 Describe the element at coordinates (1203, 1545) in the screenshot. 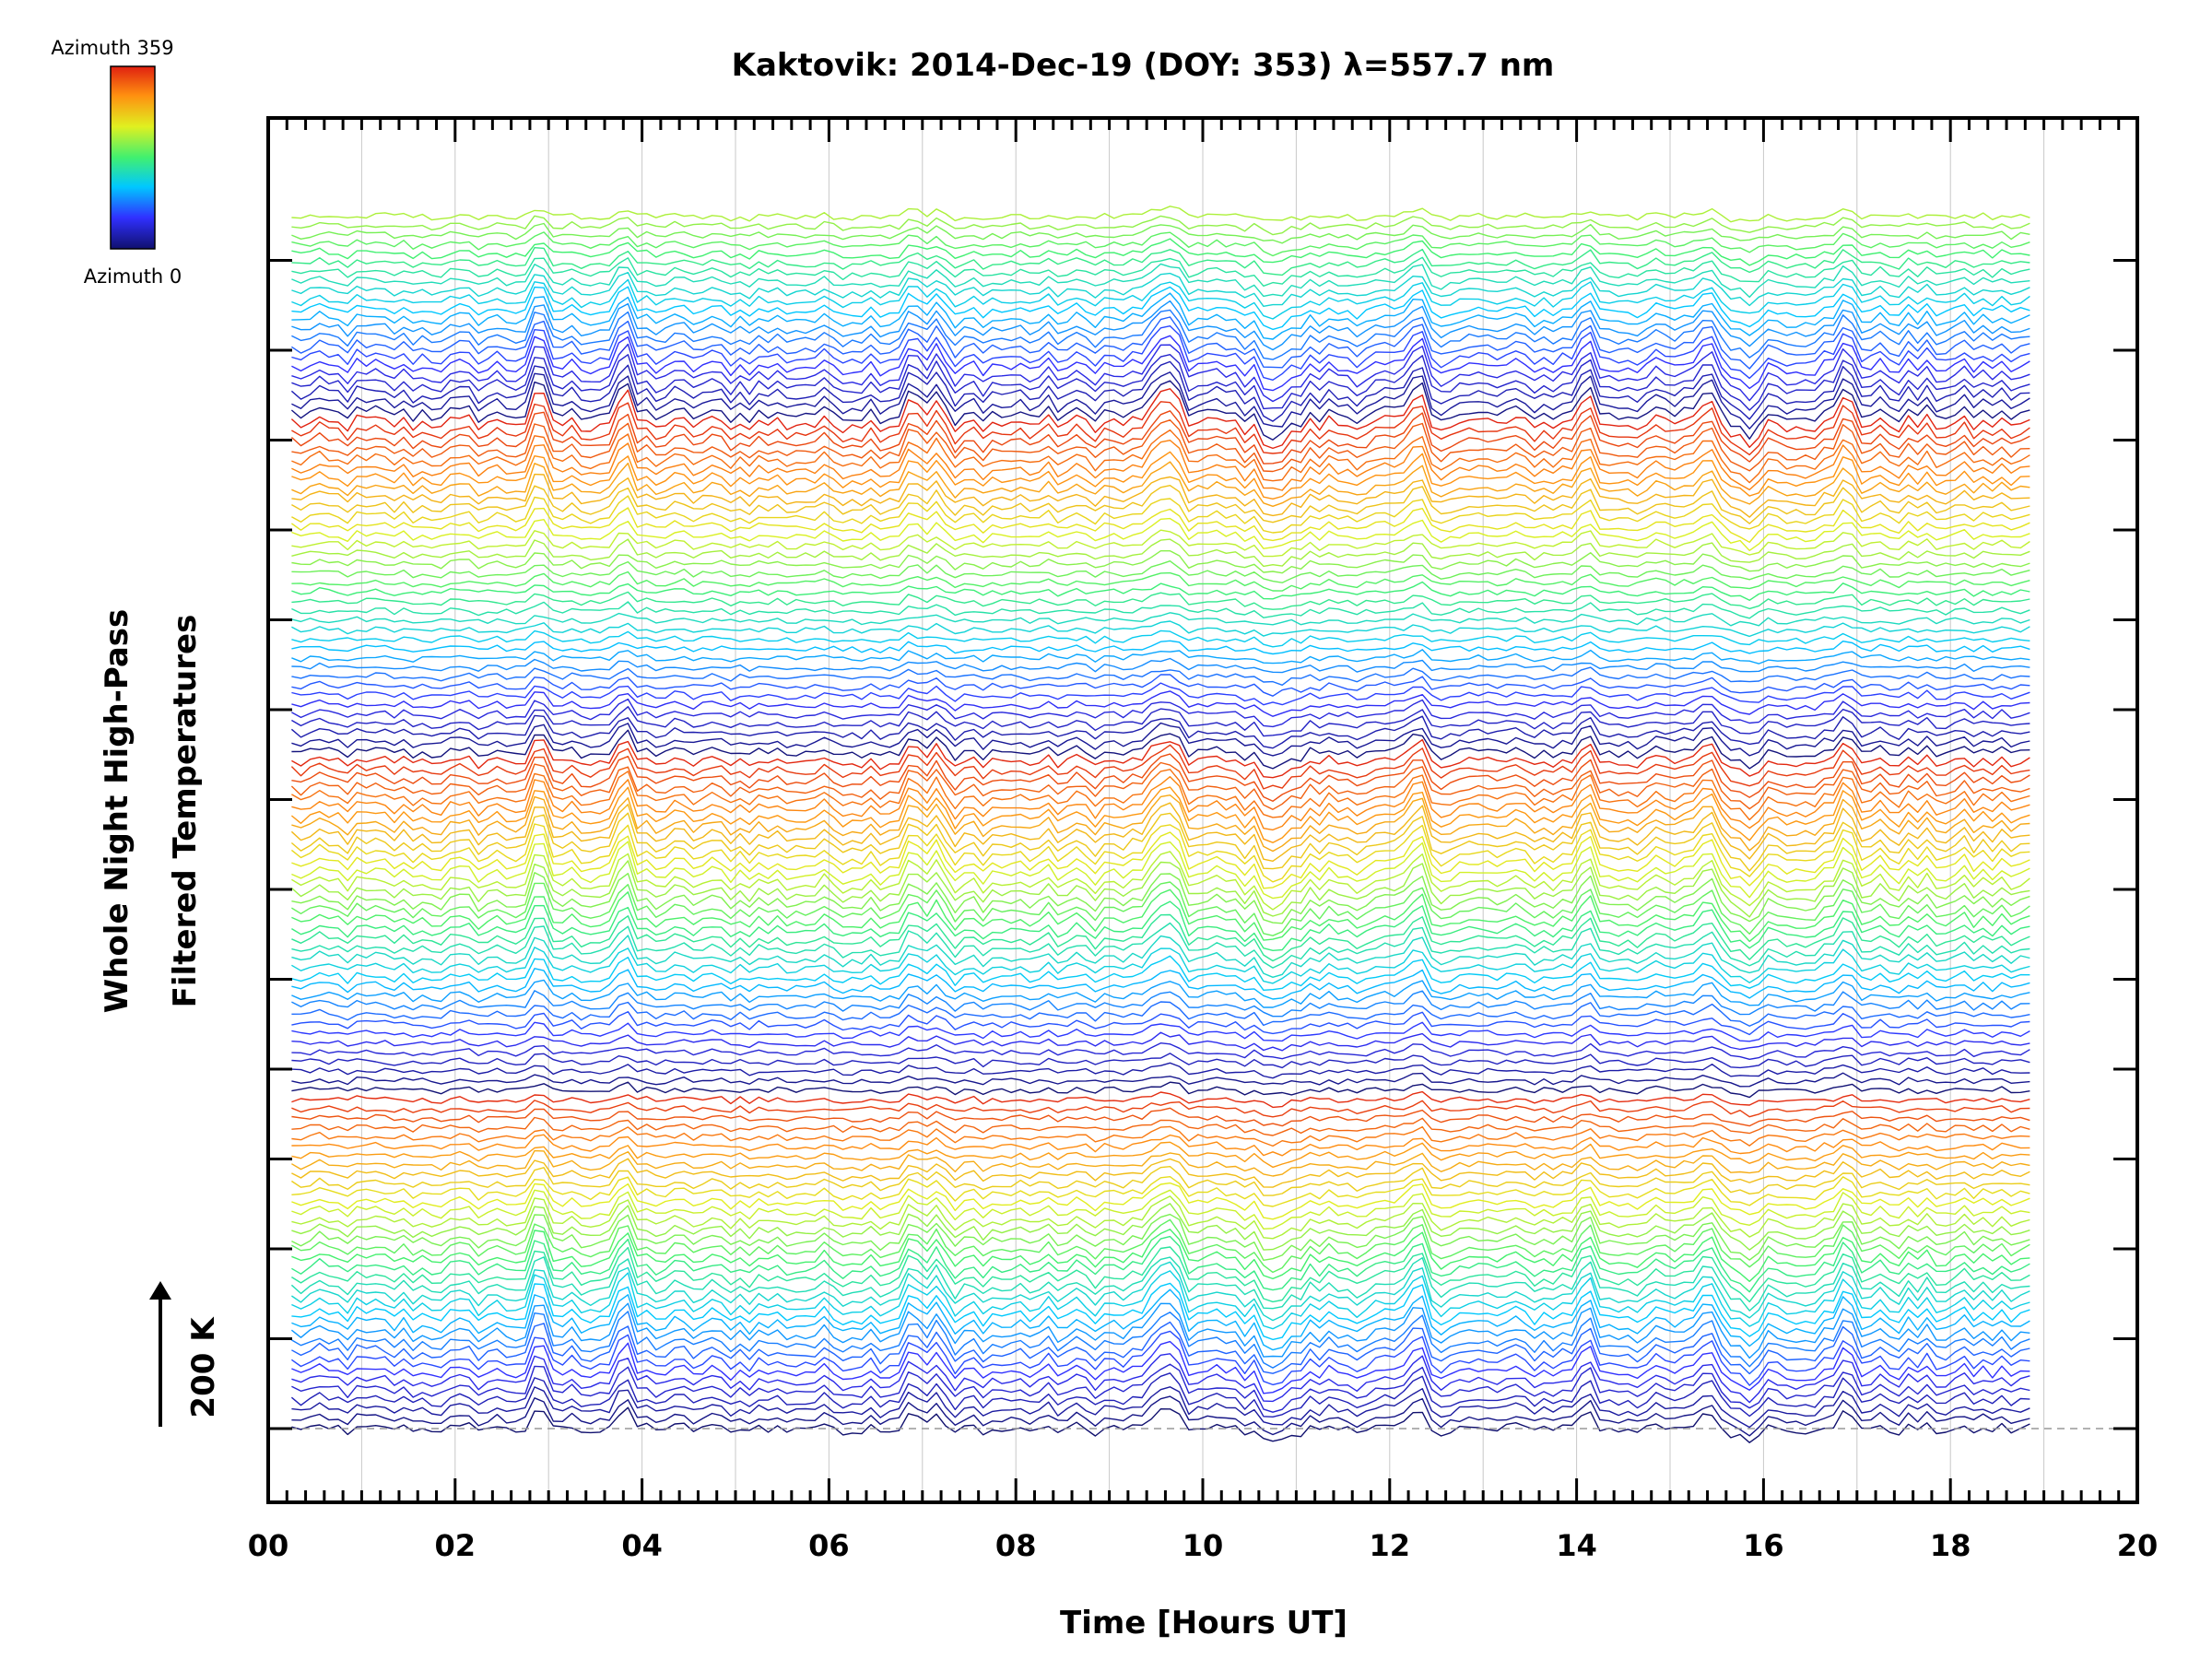

I see `x-tick-label: 10` at that location.